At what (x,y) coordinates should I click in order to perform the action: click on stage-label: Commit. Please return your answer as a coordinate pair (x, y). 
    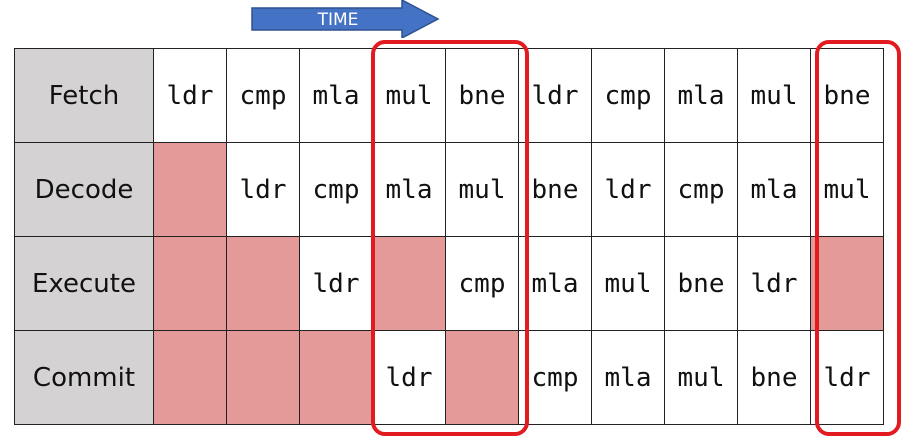
    Looking at the image, I should click on (84, 377).